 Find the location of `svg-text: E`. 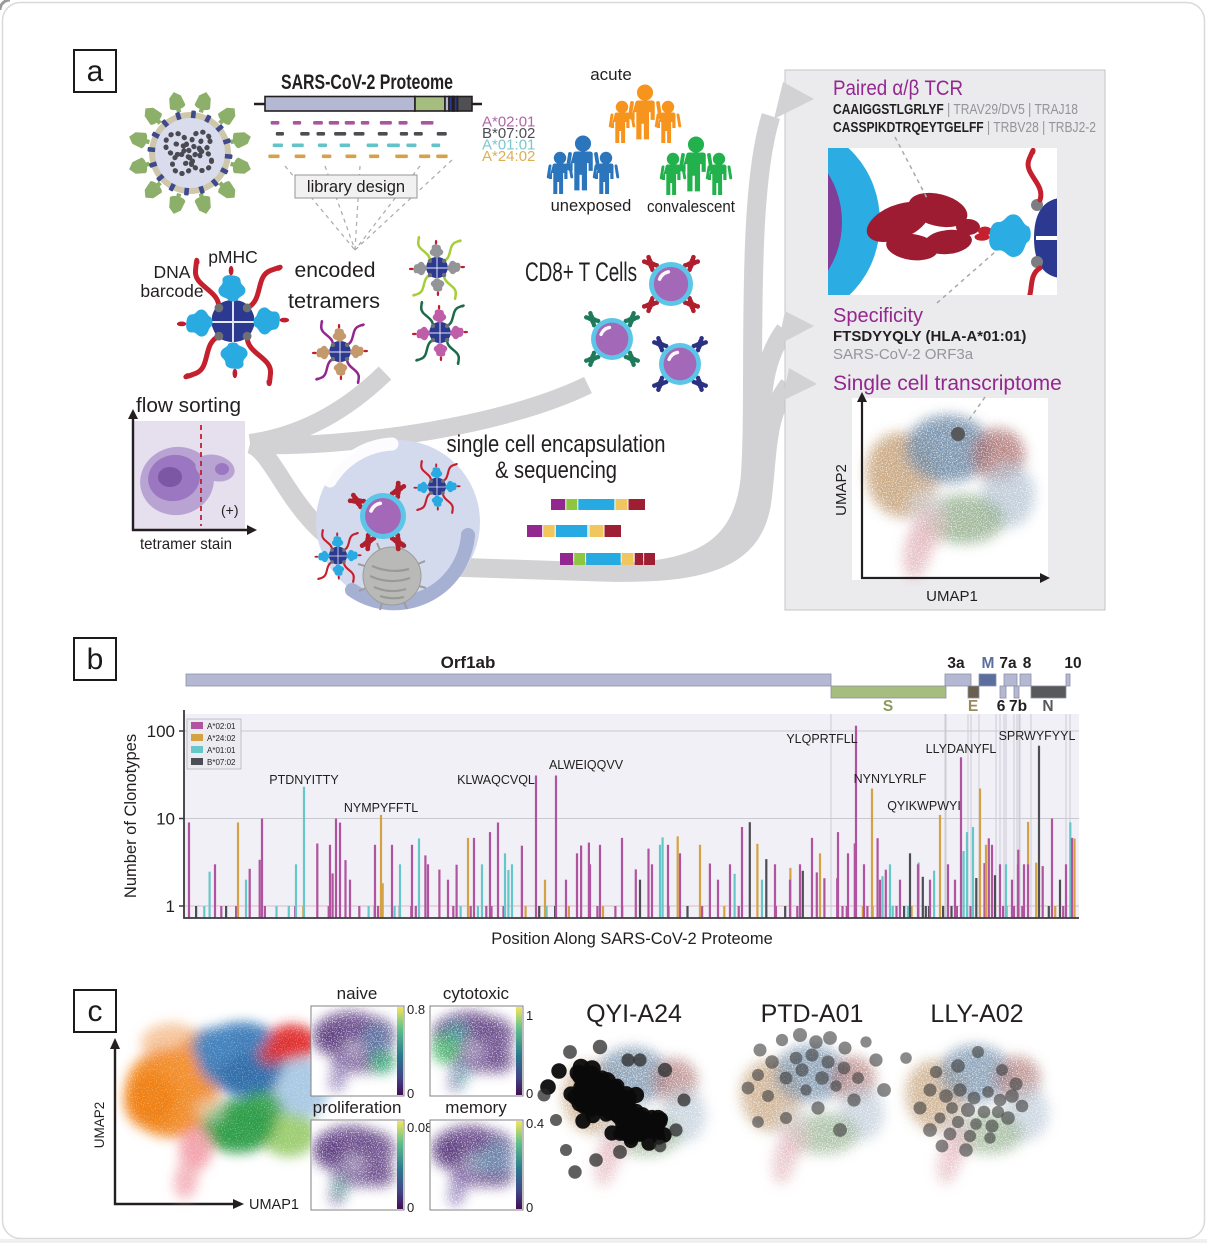

svg-text: E is located at coordinates (973, 706).